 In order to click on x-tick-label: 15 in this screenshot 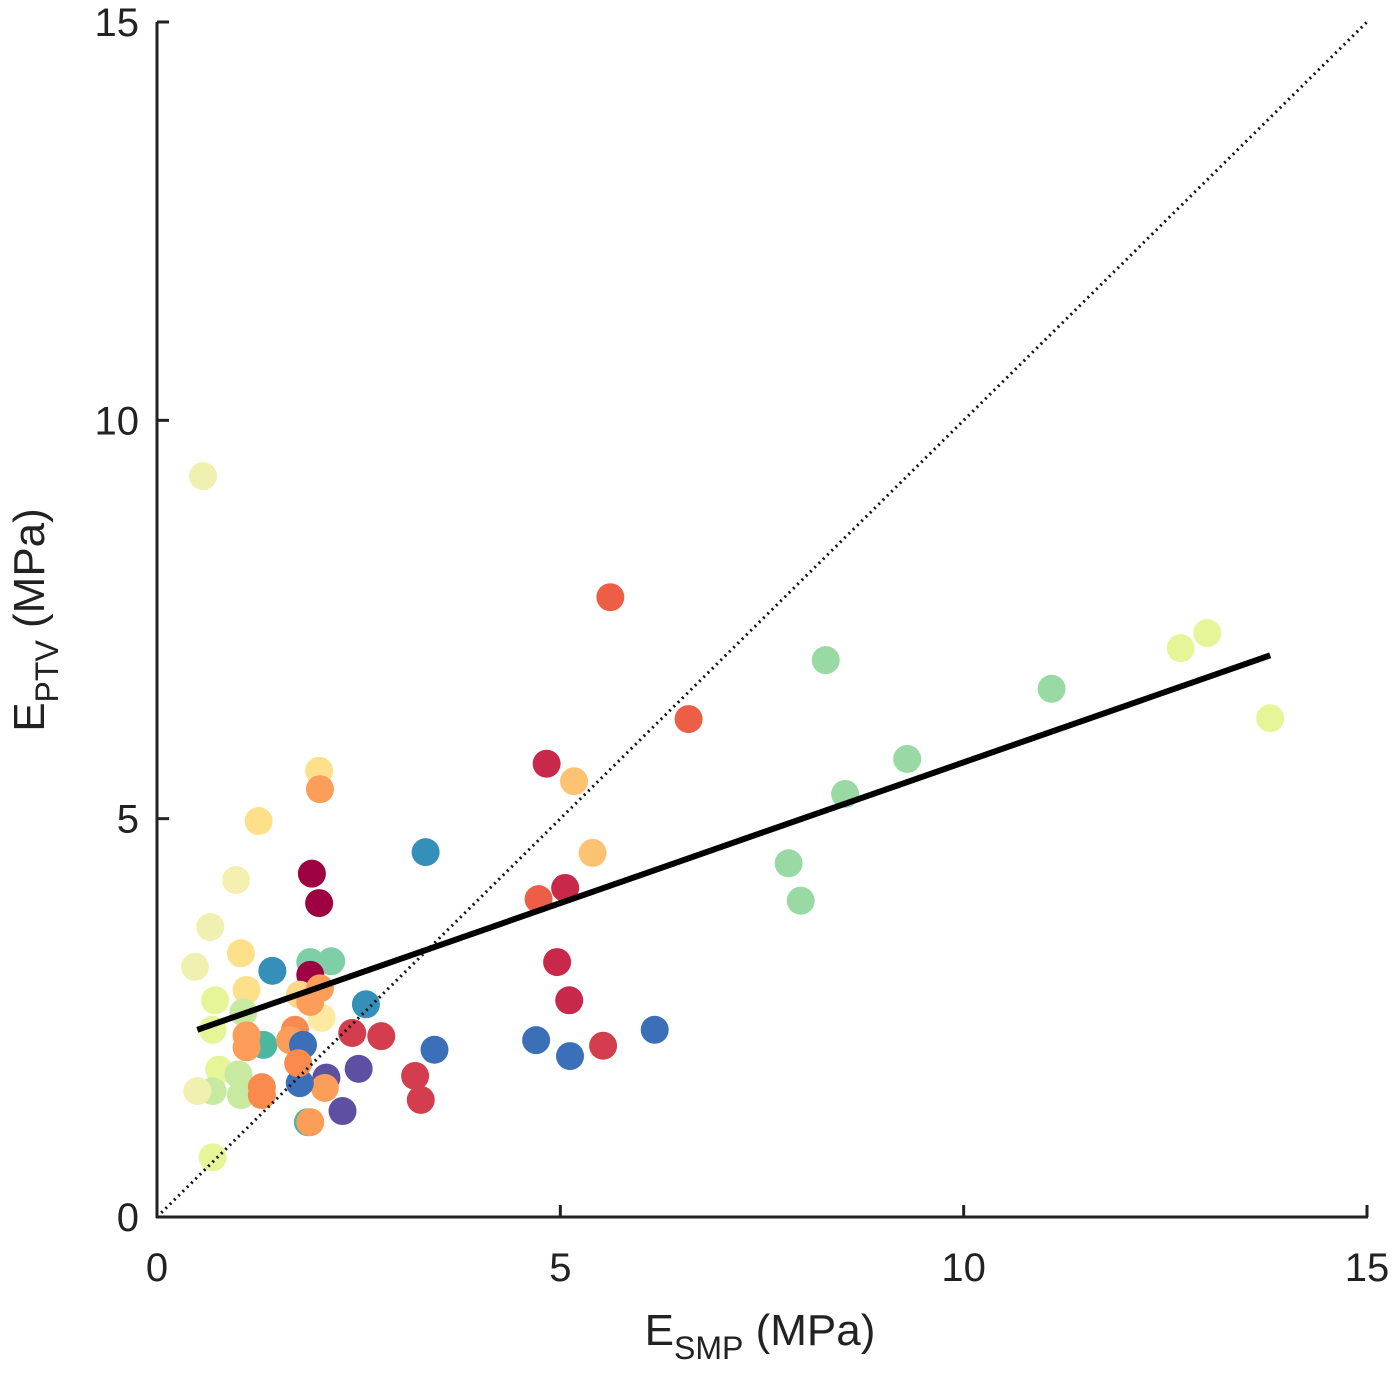, I will do `click(1367, 1268)`.